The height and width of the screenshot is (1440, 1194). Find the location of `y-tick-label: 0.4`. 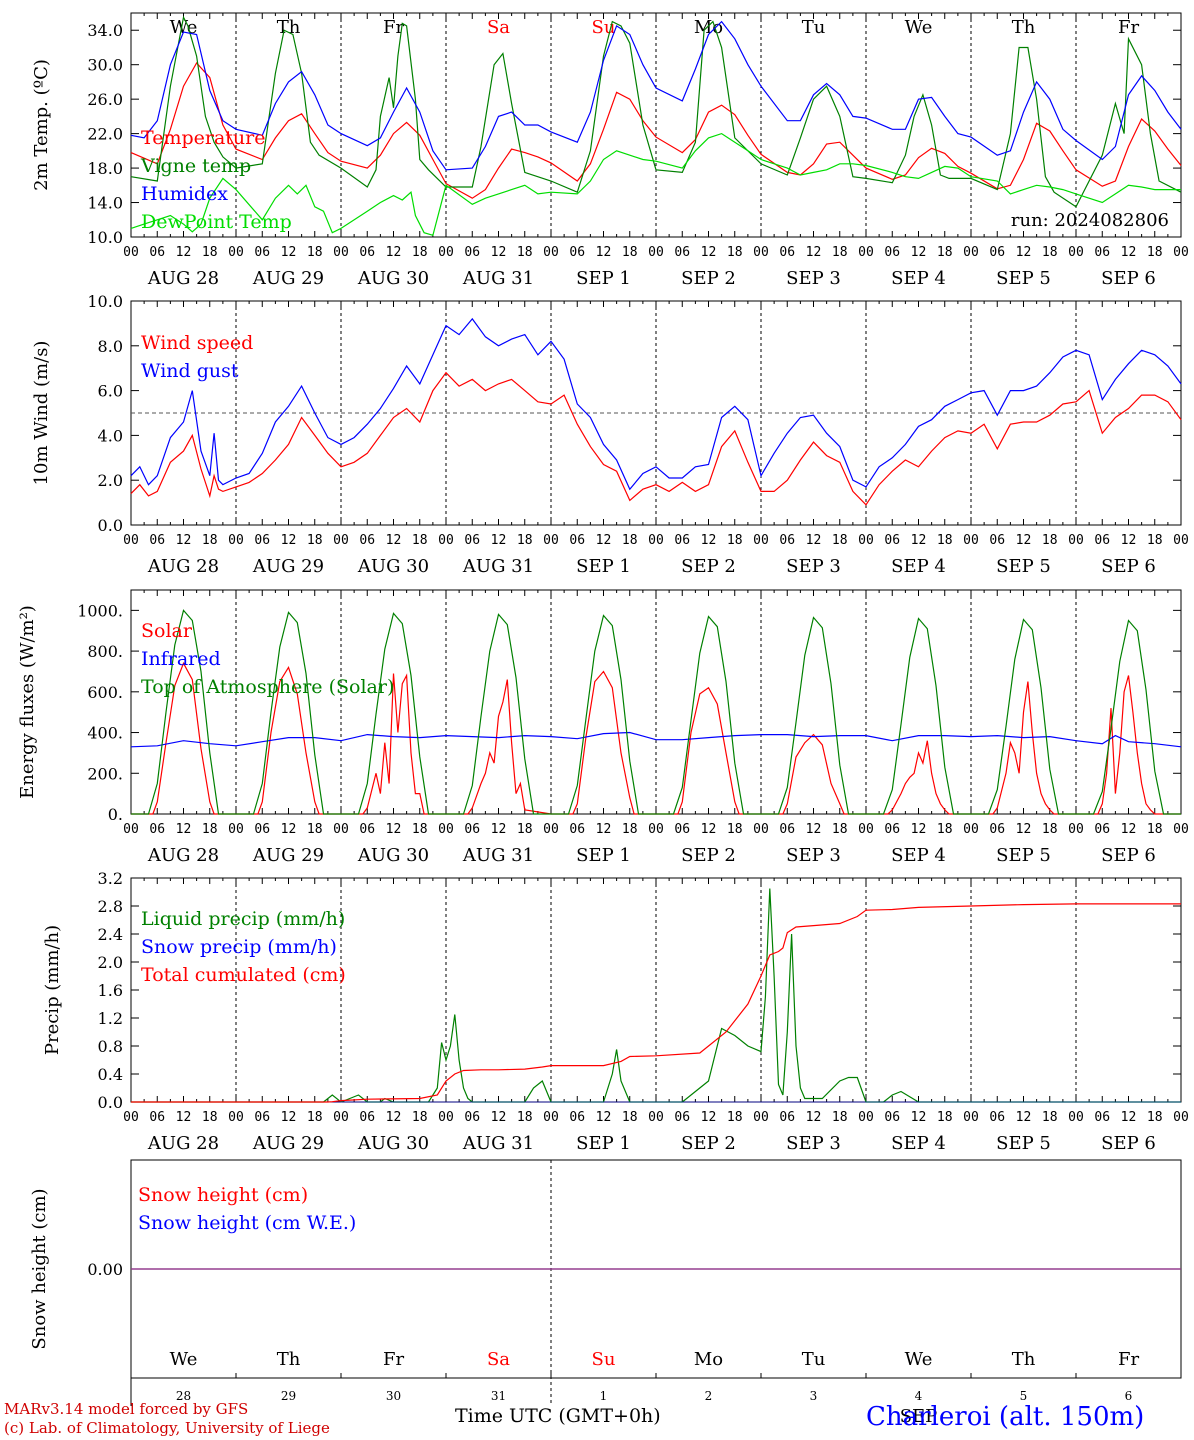

y-tick-label: 0.4 is located at coordinates (110, 1074).